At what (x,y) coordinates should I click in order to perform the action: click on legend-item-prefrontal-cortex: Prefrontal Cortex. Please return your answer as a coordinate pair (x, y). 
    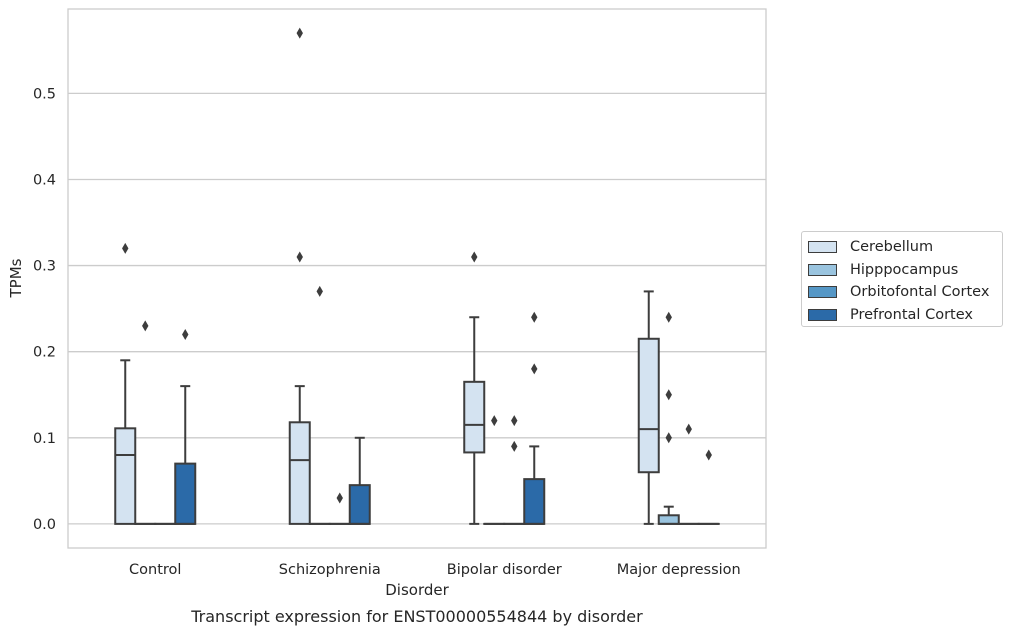
    Looking at the image, I should click on (905, 315).